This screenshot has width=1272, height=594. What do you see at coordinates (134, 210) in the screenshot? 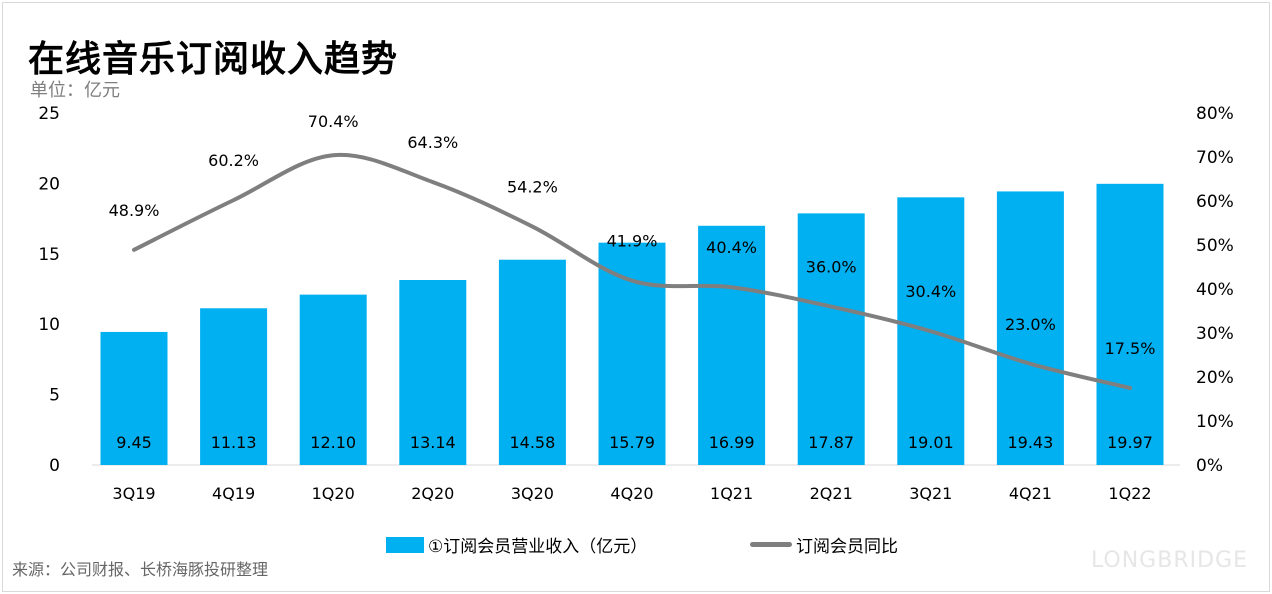
I see `line-data-label: 48.9%` at bounding box center [134, 210].